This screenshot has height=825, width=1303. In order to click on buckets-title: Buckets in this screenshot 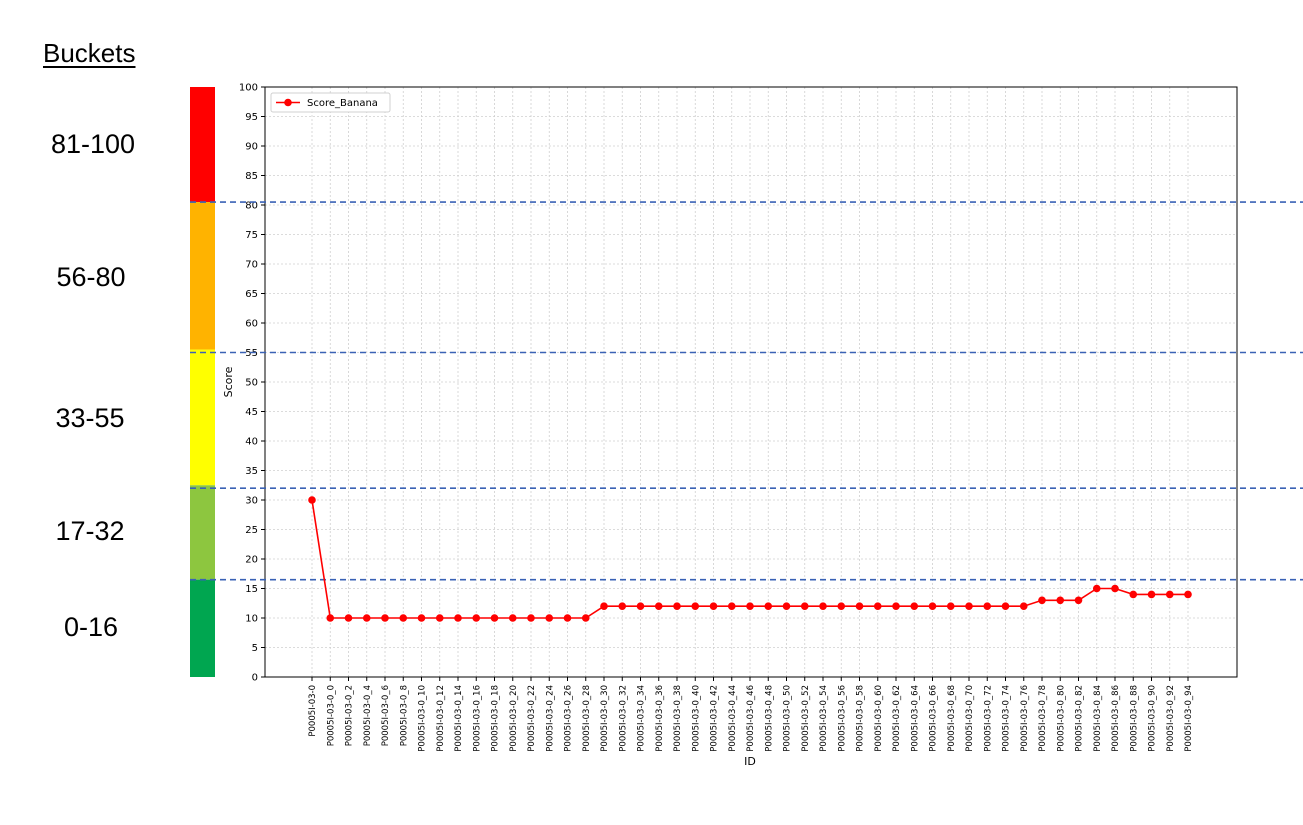, I will do `click(89, 53)`.